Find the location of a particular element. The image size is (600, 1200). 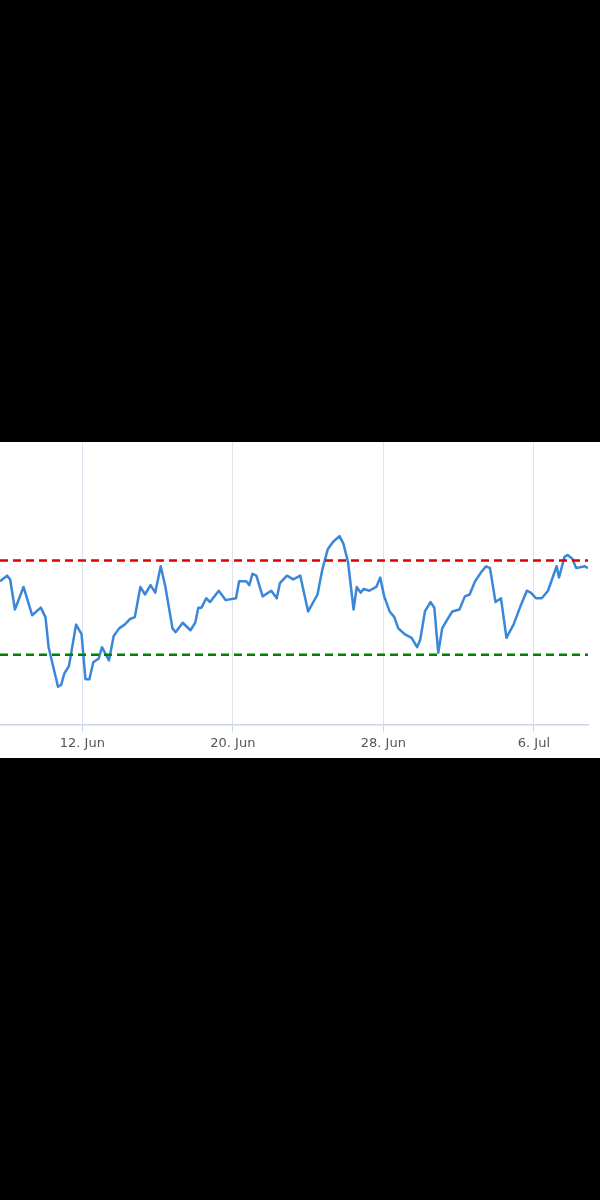

x-tick-label: 20. Jun is located at coordinates (233, 742).